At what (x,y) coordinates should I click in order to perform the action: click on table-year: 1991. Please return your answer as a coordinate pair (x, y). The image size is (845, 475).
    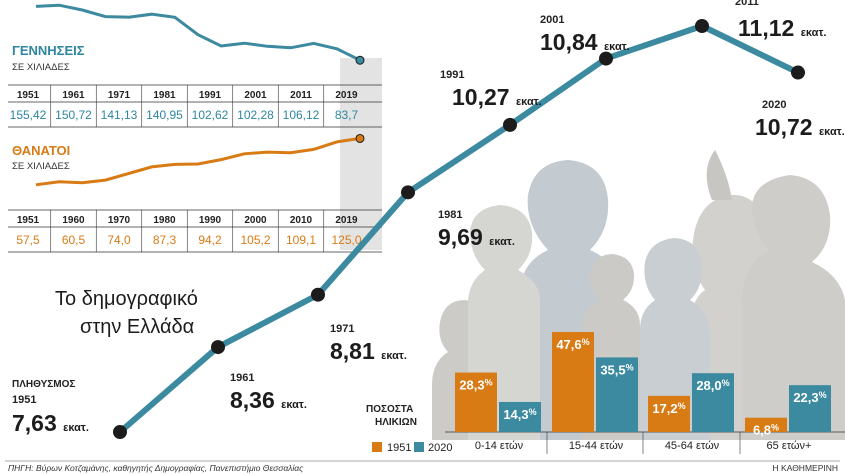
    Looking at the image, I should click on (210, 95).